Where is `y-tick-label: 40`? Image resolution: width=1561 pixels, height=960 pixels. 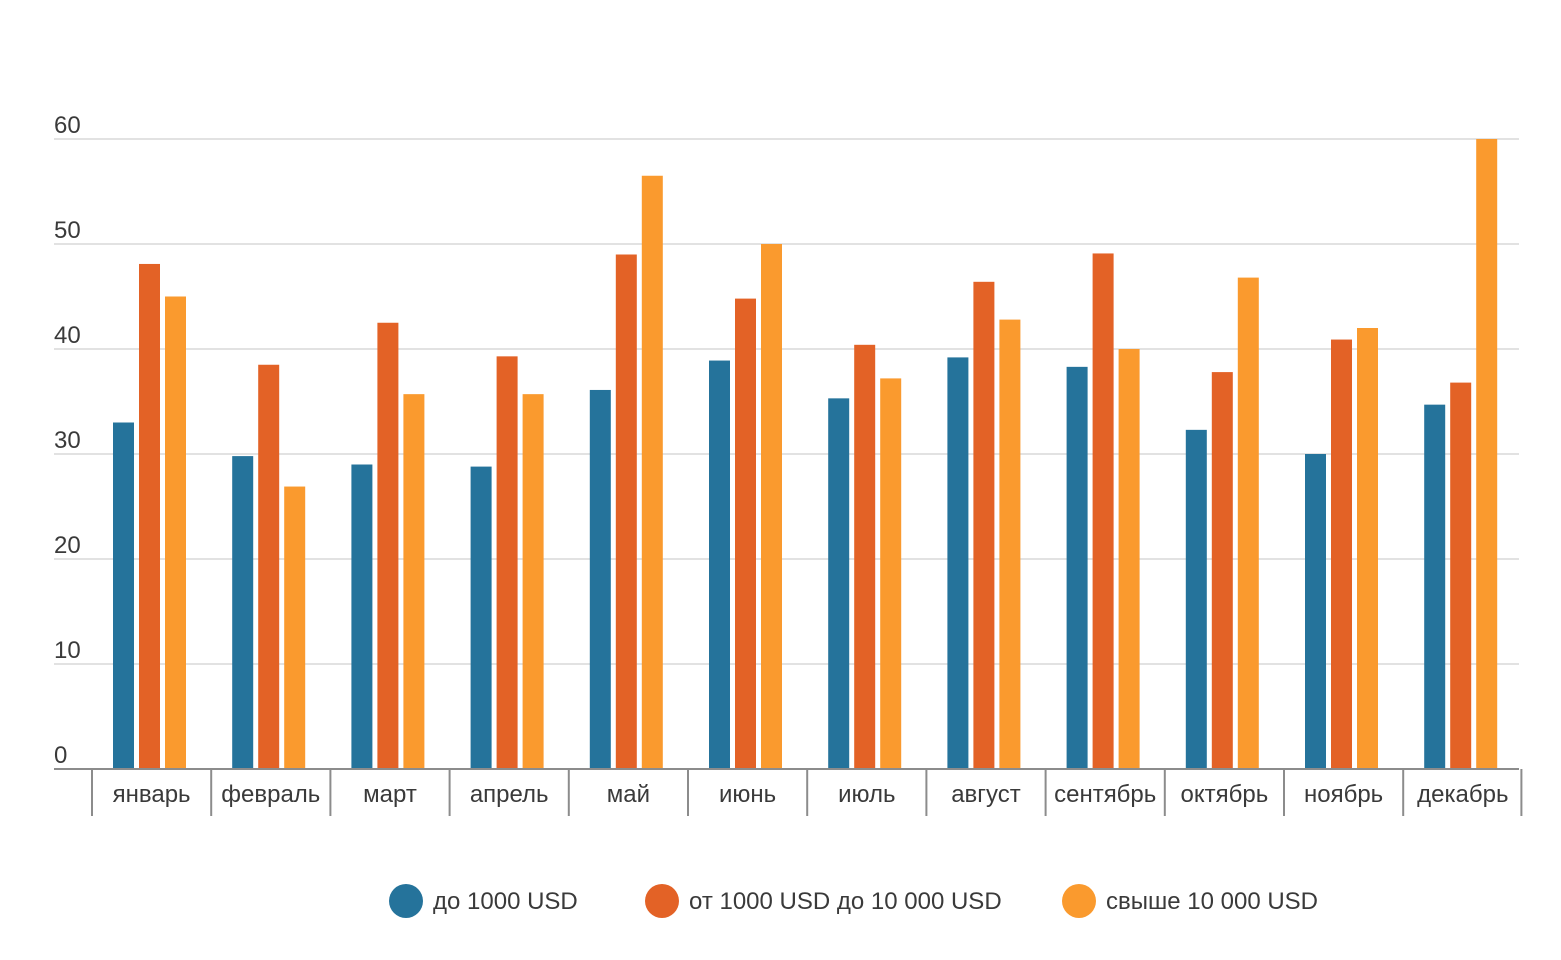
y-tick-label: 40 is located at coordinates (67, 335).